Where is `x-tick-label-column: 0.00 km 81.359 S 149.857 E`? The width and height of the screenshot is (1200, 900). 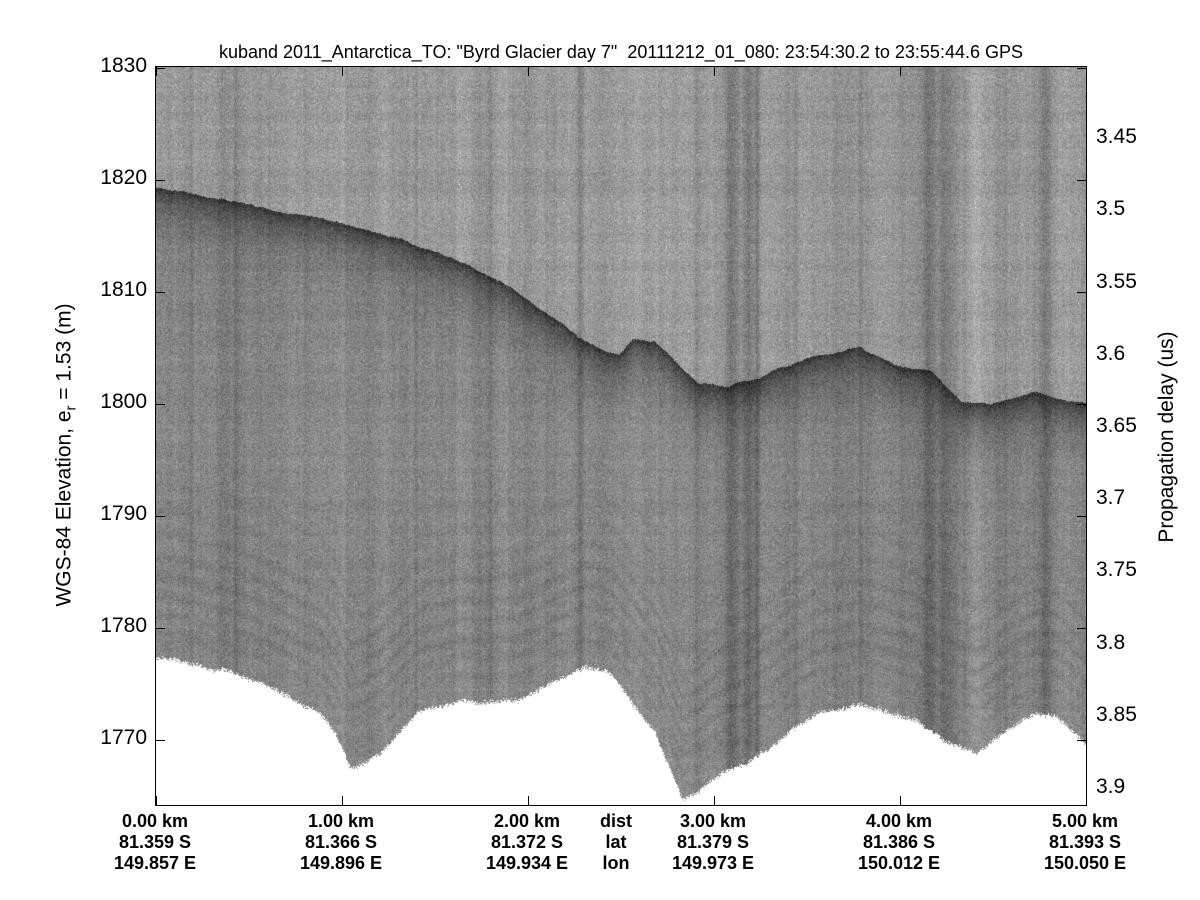 x-tick-label-column: 0.00 km 81.359 S 149.857 E is located at coordinates (155, 842).